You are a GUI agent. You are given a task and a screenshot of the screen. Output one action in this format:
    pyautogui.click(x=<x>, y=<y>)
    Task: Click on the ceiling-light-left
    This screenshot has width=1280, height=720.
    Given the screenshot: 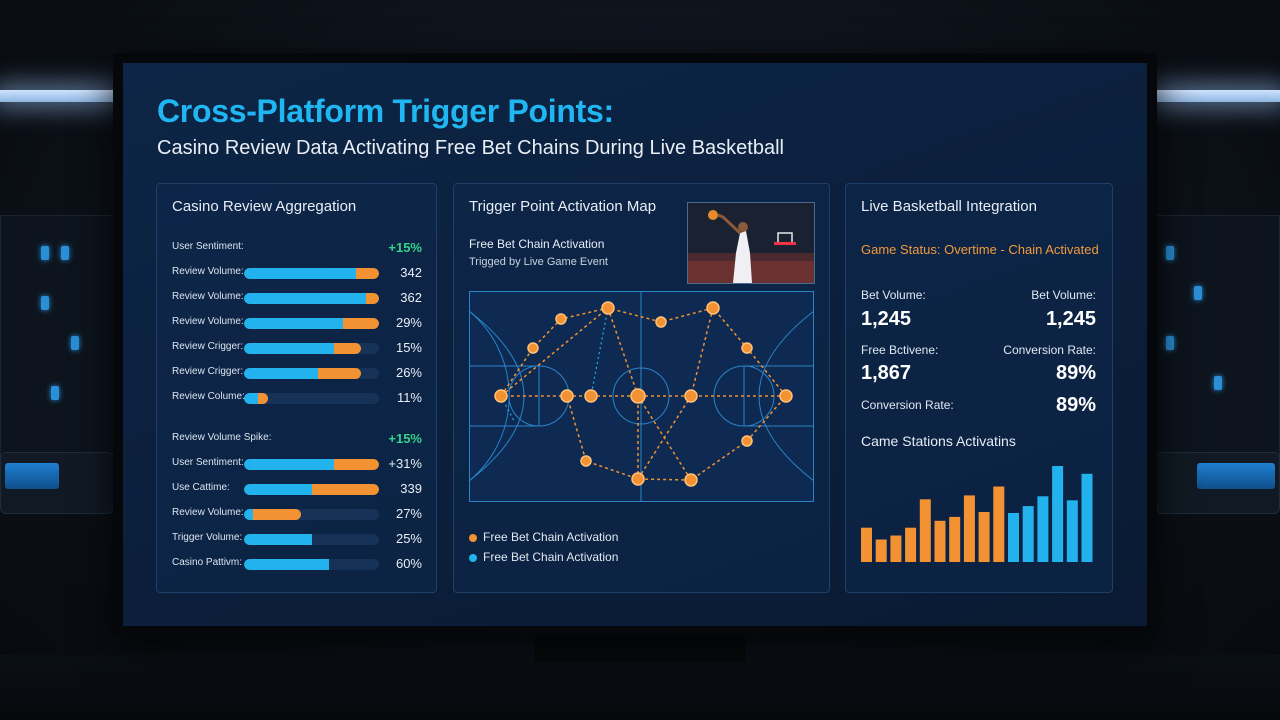 What is the action you would take?
    pyautogui.click(x=59, y=96)
    